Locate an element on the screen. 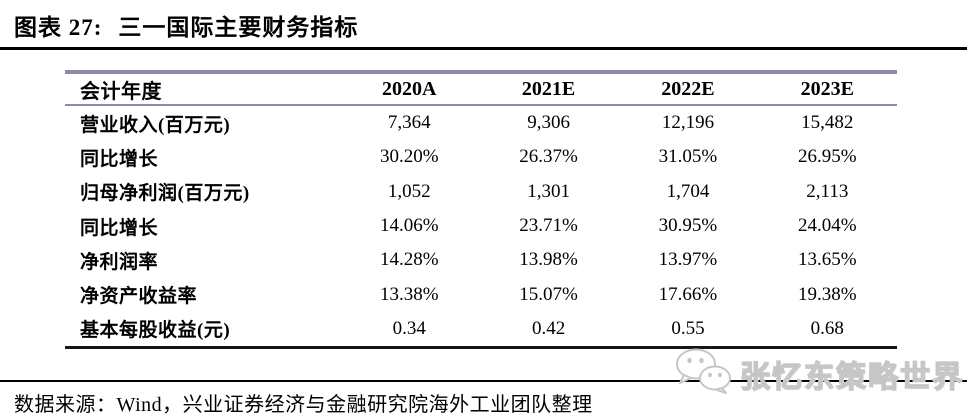  cell-value: 23.71% is located at coordinates (548, 226).